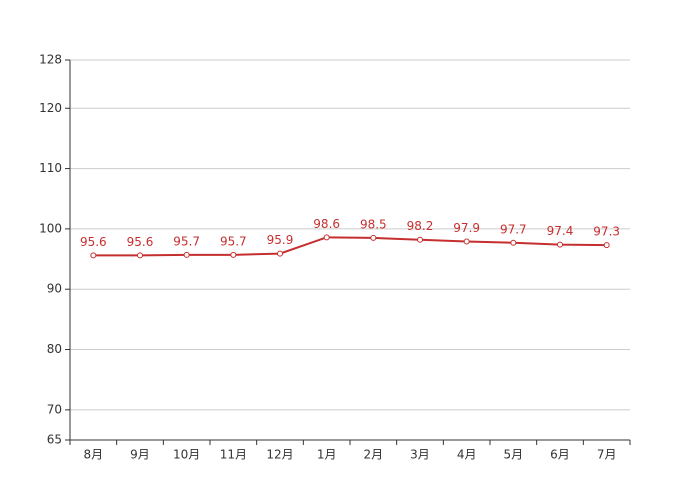 Image resolution: width=700 pixels, height=500 pixels. Describe the element at coordinates (420, 455) in the screenshot. I see `x-tick-label: 3月` at that location.